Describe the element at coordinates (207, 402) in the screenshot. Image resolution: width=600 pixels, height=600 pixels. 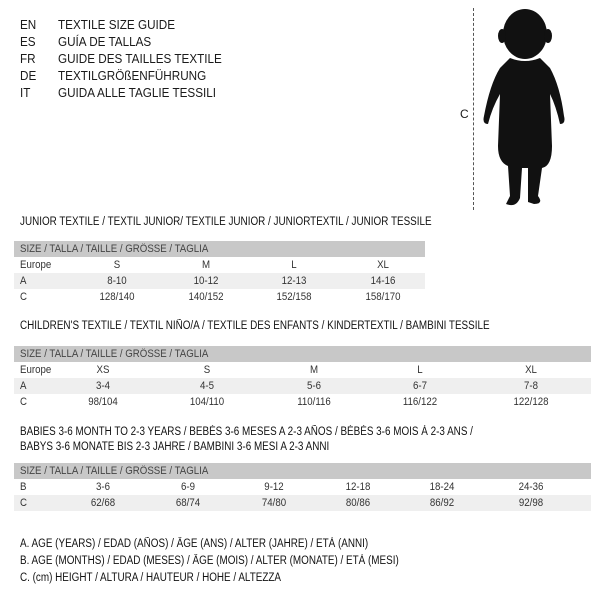
I see `table-cell: 104/110` at that location.